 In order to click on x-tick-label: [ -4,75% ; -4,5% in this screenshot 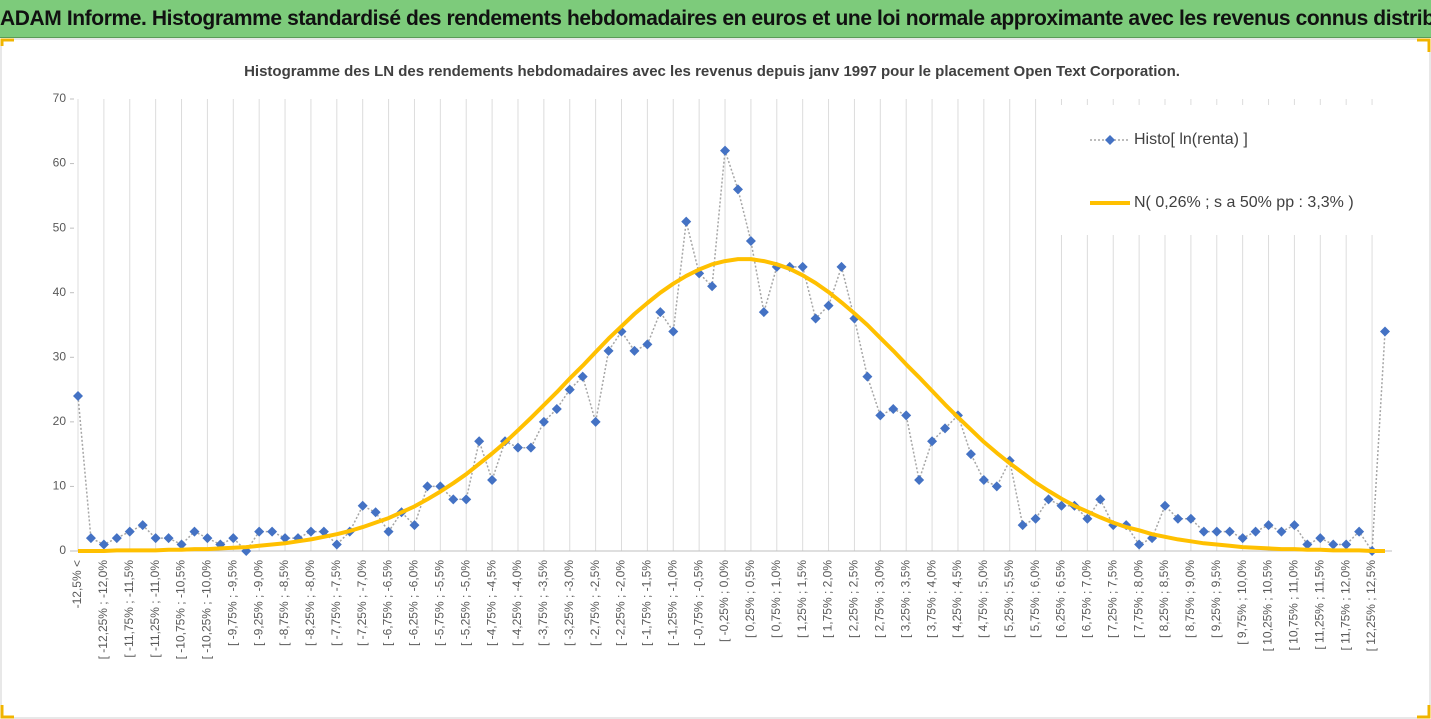, I will do `click(491, 603)`.